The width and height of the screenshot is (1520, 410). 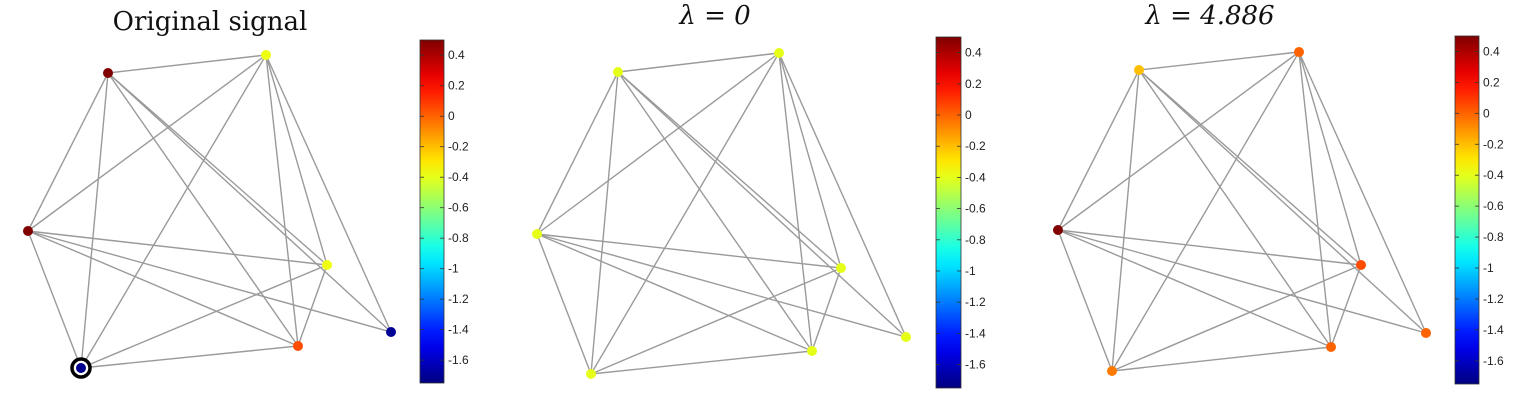 What do you see at coordinates (210, 22) in the screenshot?
I see `panel-title: Original signal` at bounding box center [210, 22].